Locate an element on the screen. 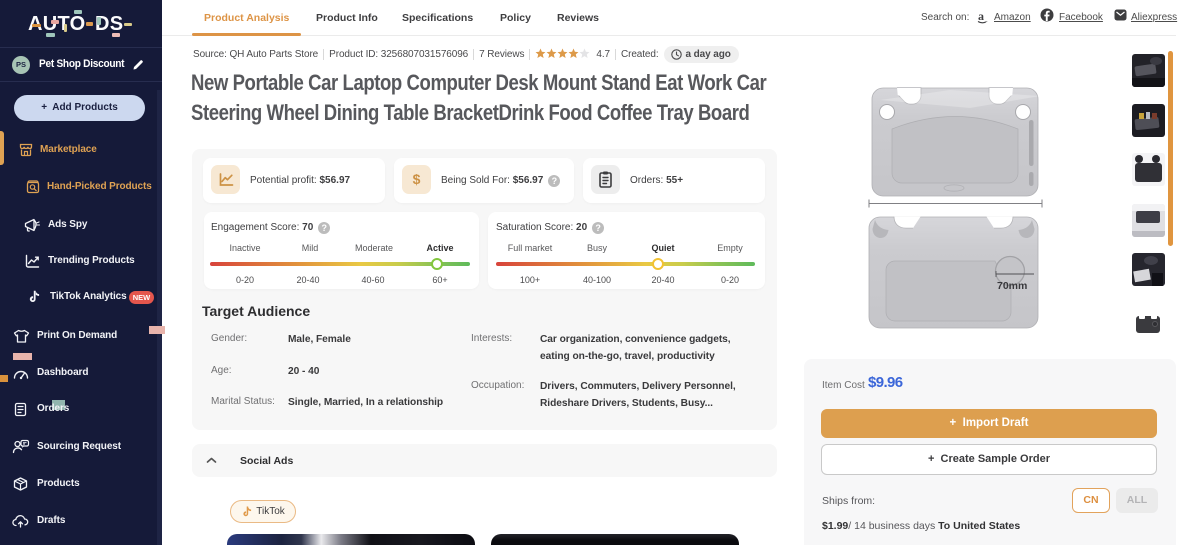  svg-text: a is located at coordinates (981, 16).